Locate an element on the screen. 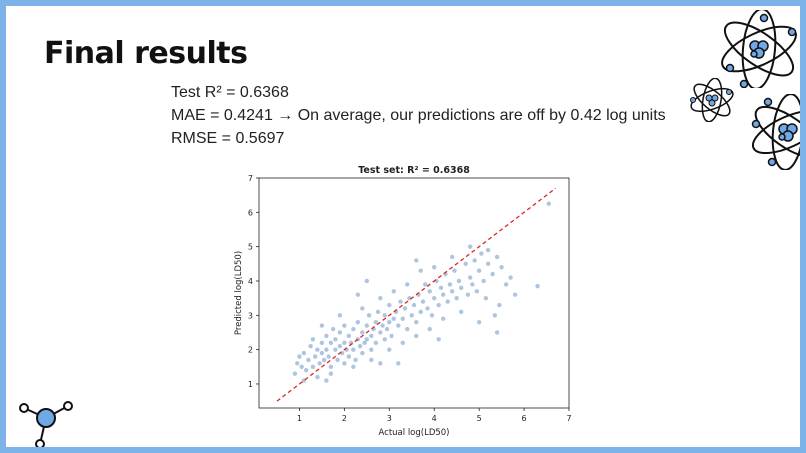  x-tick-label: 3 is located at coordinates (389, 418).